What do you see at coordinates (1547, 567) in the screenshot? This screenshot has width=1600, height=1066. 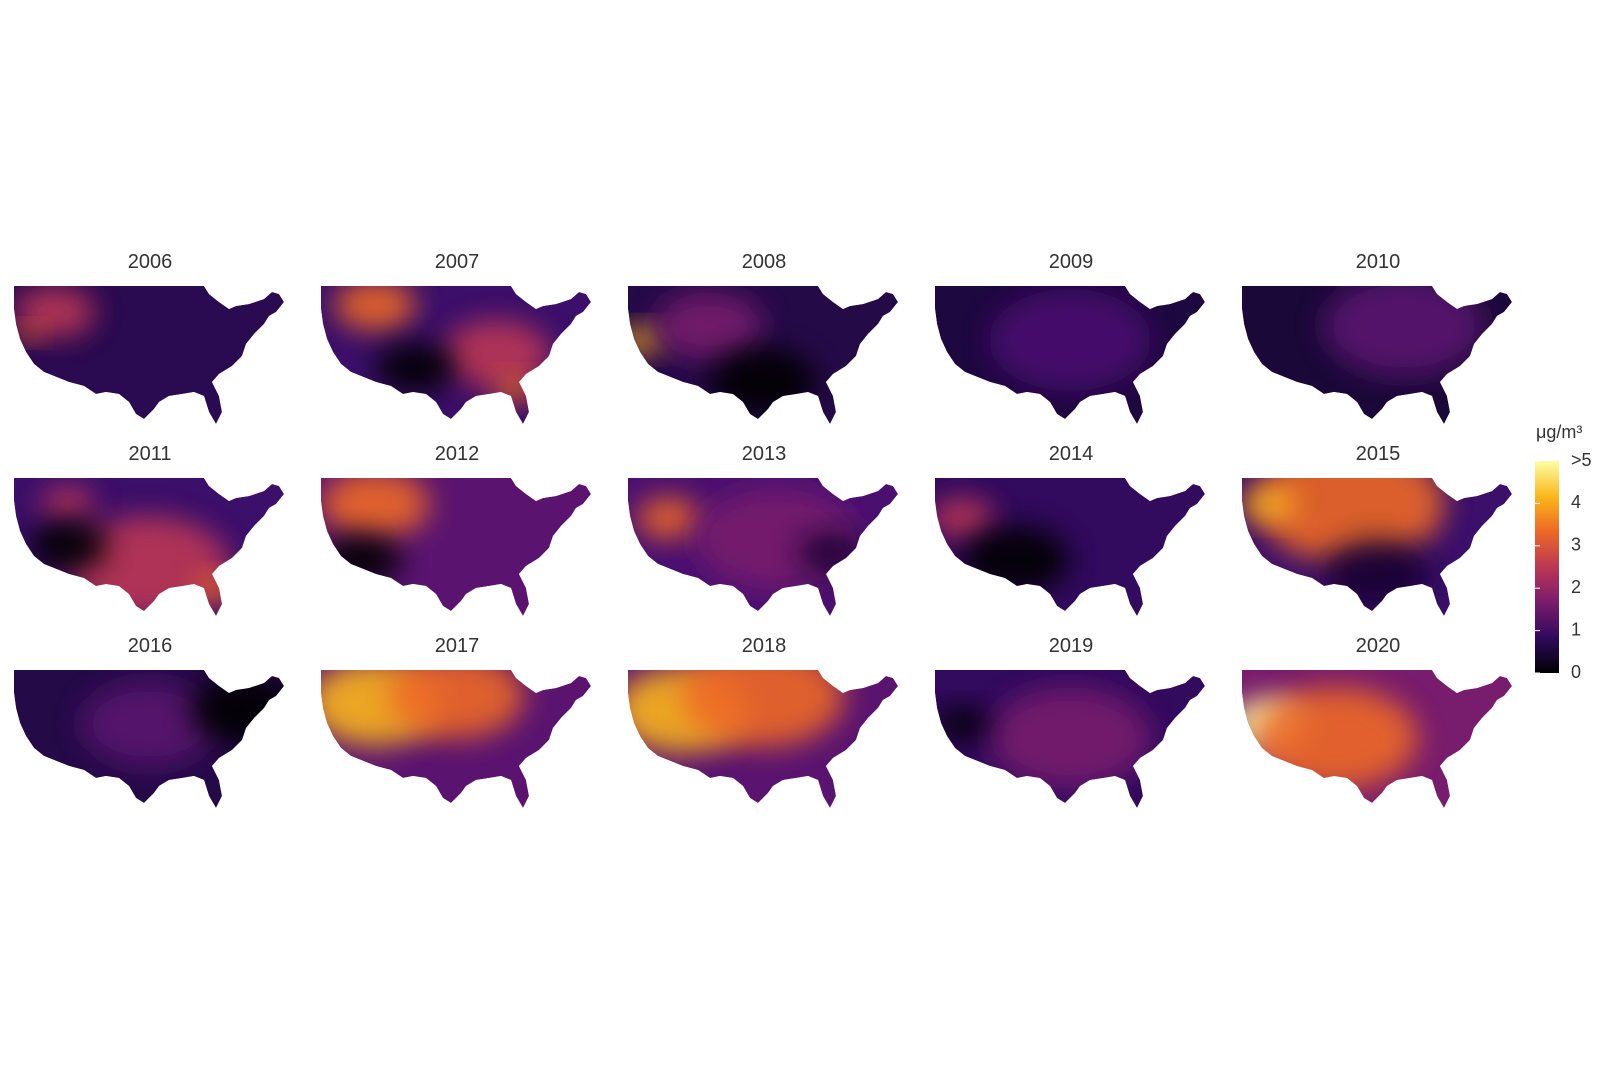 I see `colorbar` at bounding box center [1547, 567].